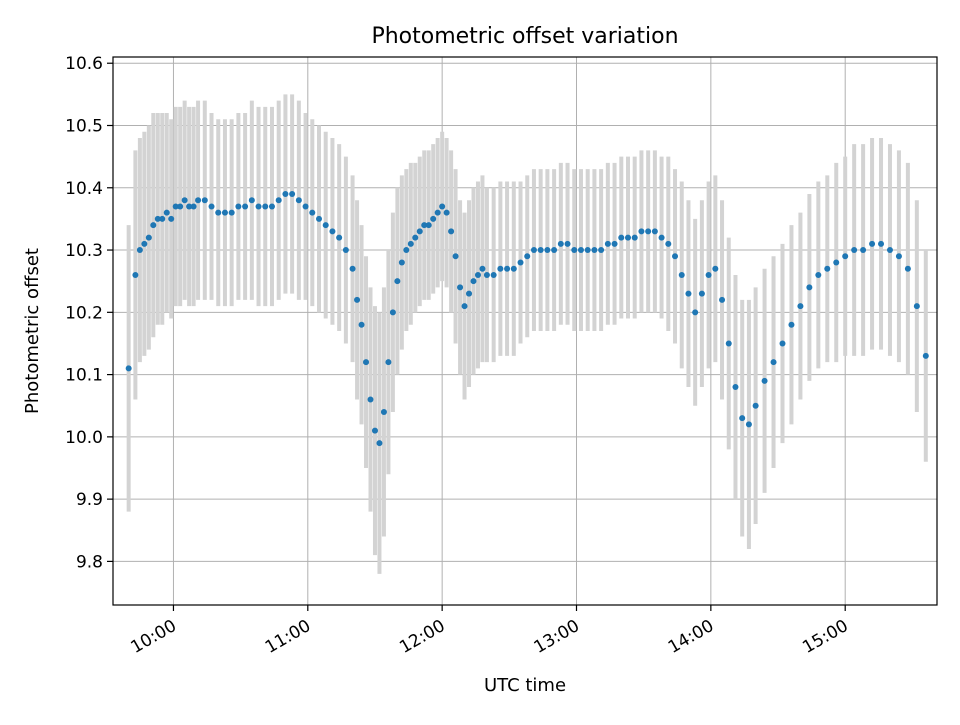  What do you see at coordinates (84, 376) in the screenshot?
I see `y-tick-label: 10.1` at bounding box center [84, 376].